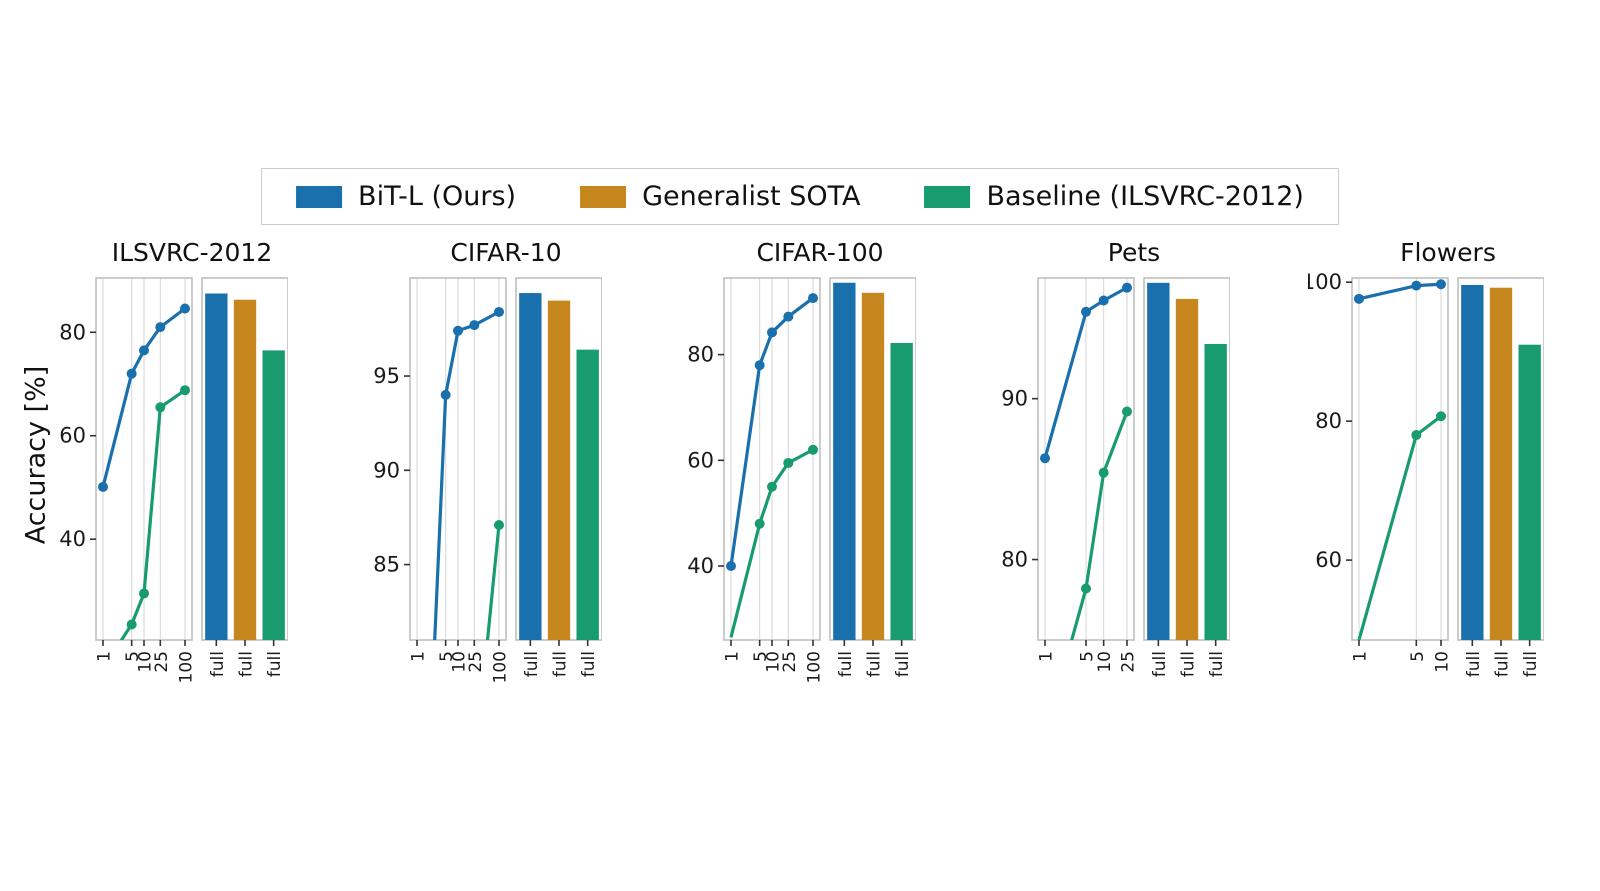 This screenshot has width=1600, height=891. I want to click on panel-title: CIFAR-100, so click(820, 252).